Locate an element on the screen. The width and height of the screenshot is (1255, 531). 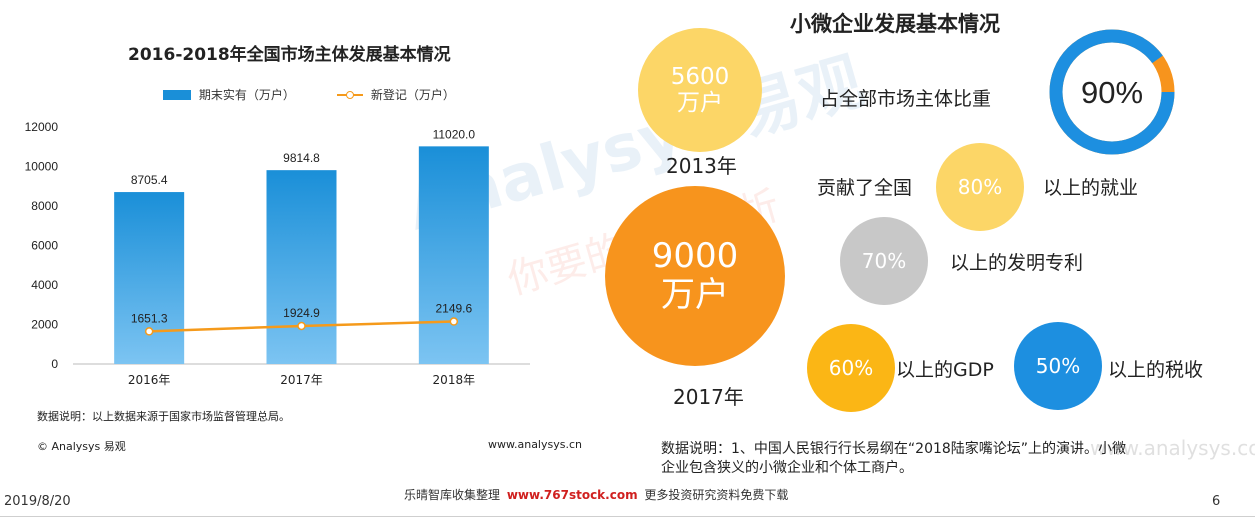
right-data-note-line1: 数据说明：1、中国人民银行行长易纲在“2018陆家嘴论坛”上的演讲。小微 is located at coordinates (894, 449).